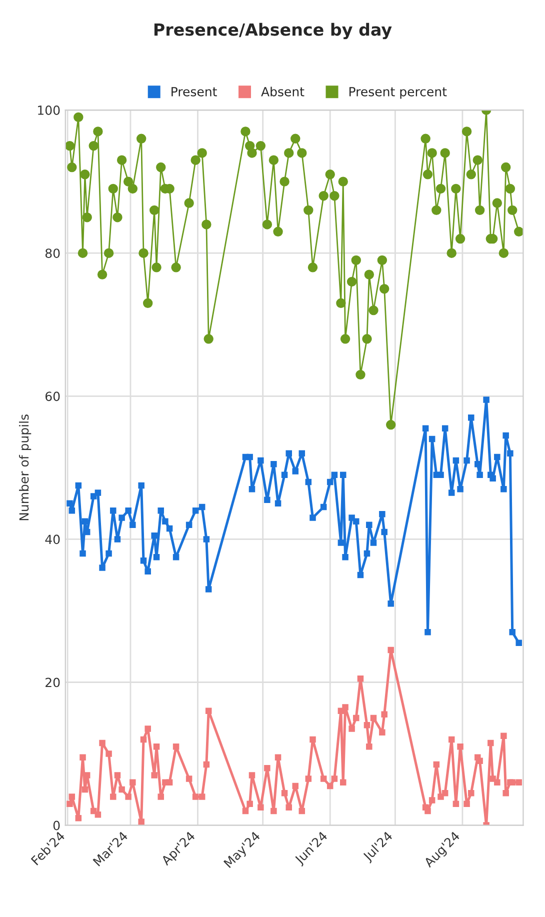 The height and width of the screenshot is (917, 545). What do you see at coordinates (52, 253) in the screenshot?
I see `y-tick-label: 80` at bounding box center [52, 253].